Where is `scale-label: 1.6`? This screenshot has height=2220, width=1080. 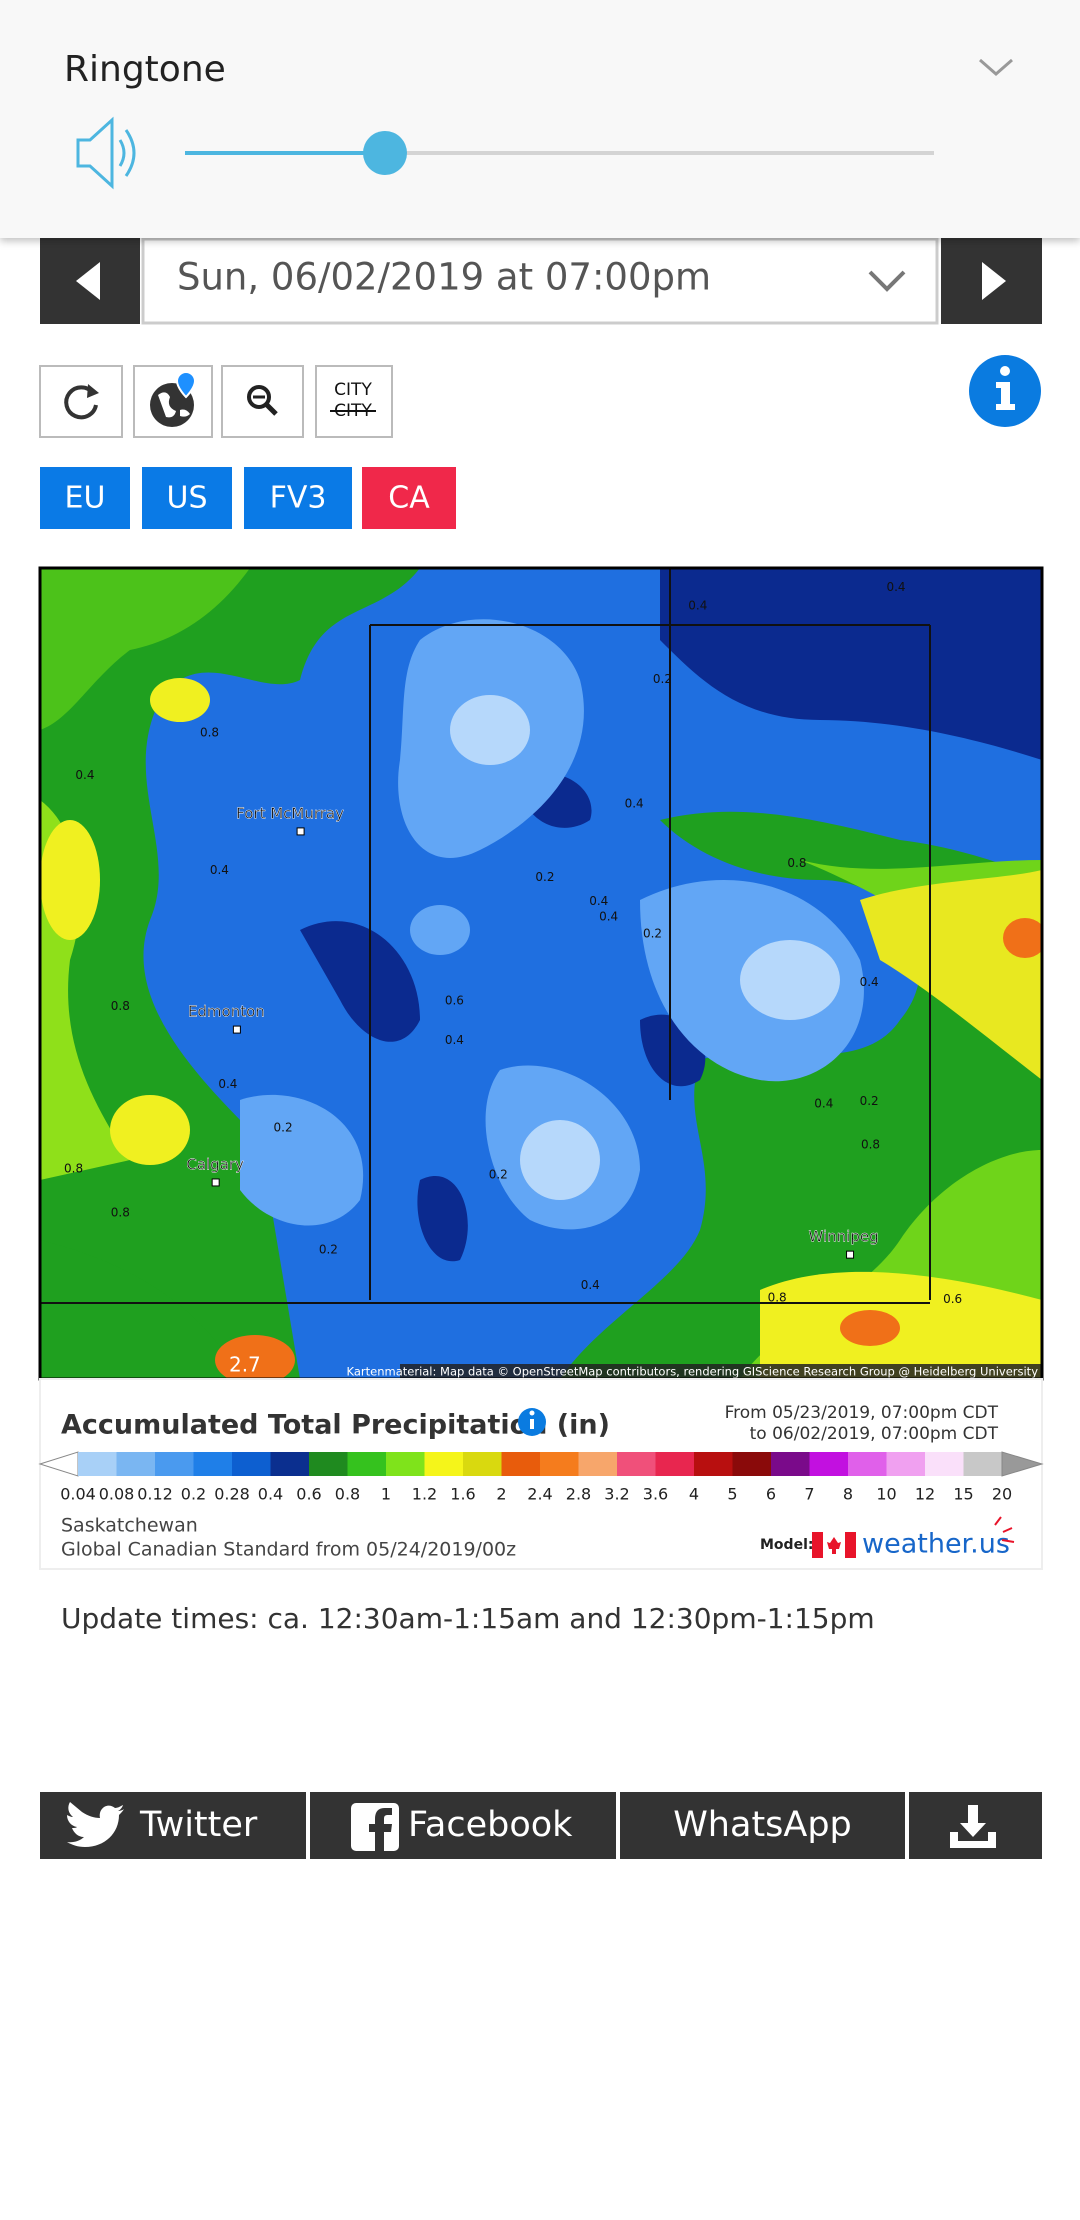 scale-label: 1.6 is located at coordinates (462, 1494).